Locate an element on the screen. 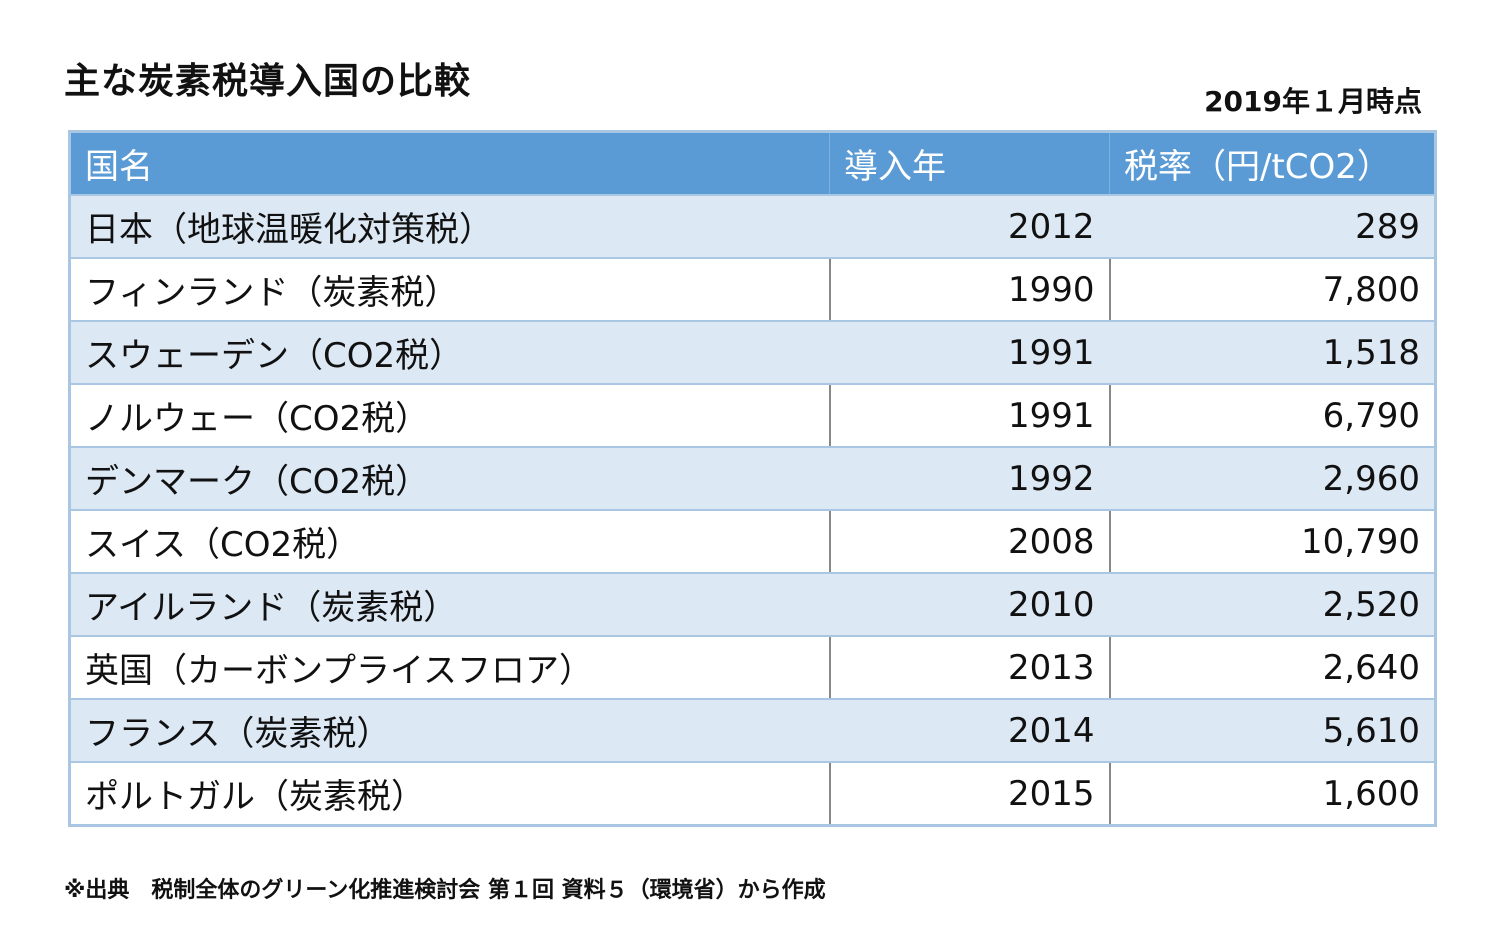 The image size is (1500, 936). country-cell: ノルウェー（CO2税） is located at coordinates (450, 416).